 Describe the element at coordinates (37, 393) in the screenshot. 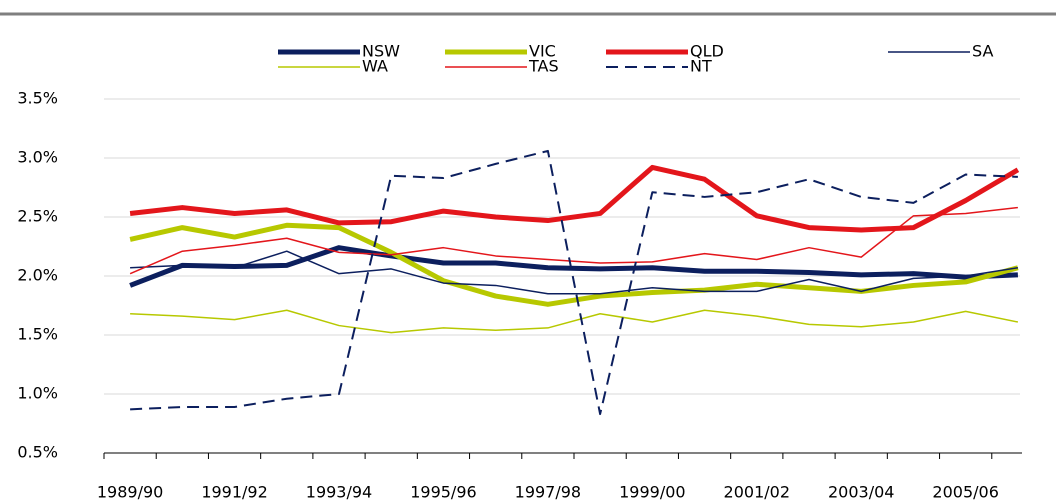

I see `y-tick-label: 1.0%` at that location.